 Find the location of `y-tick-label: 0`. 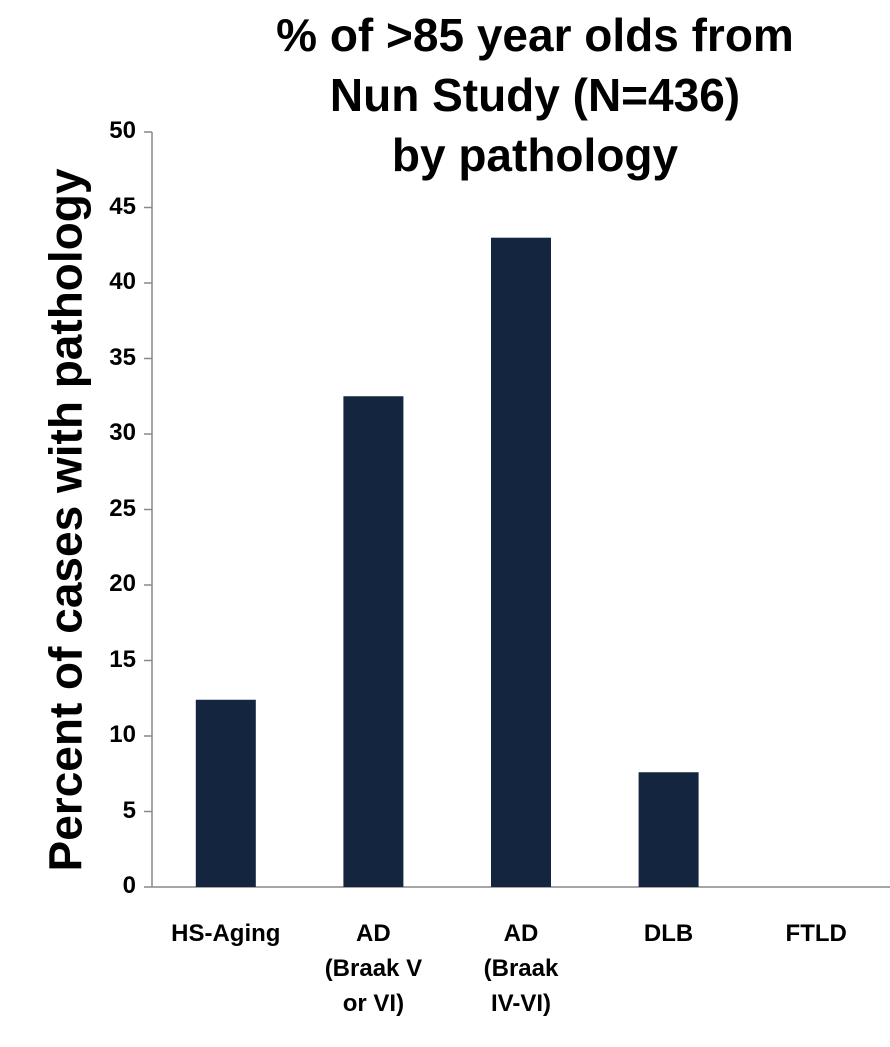

y-tick-label: 0 is located at coordinates (129, 885).